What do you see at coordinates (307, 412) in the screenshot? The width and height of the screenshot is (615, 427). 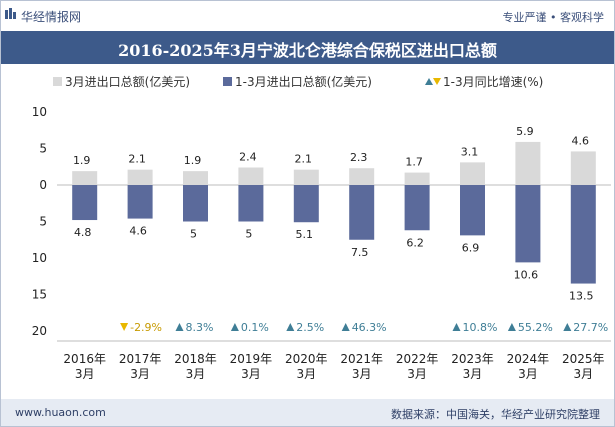 I see `footer: www.huaon.com 数据来源：中国海关，华经产业研究院整理` at bounding box center [307, 412].